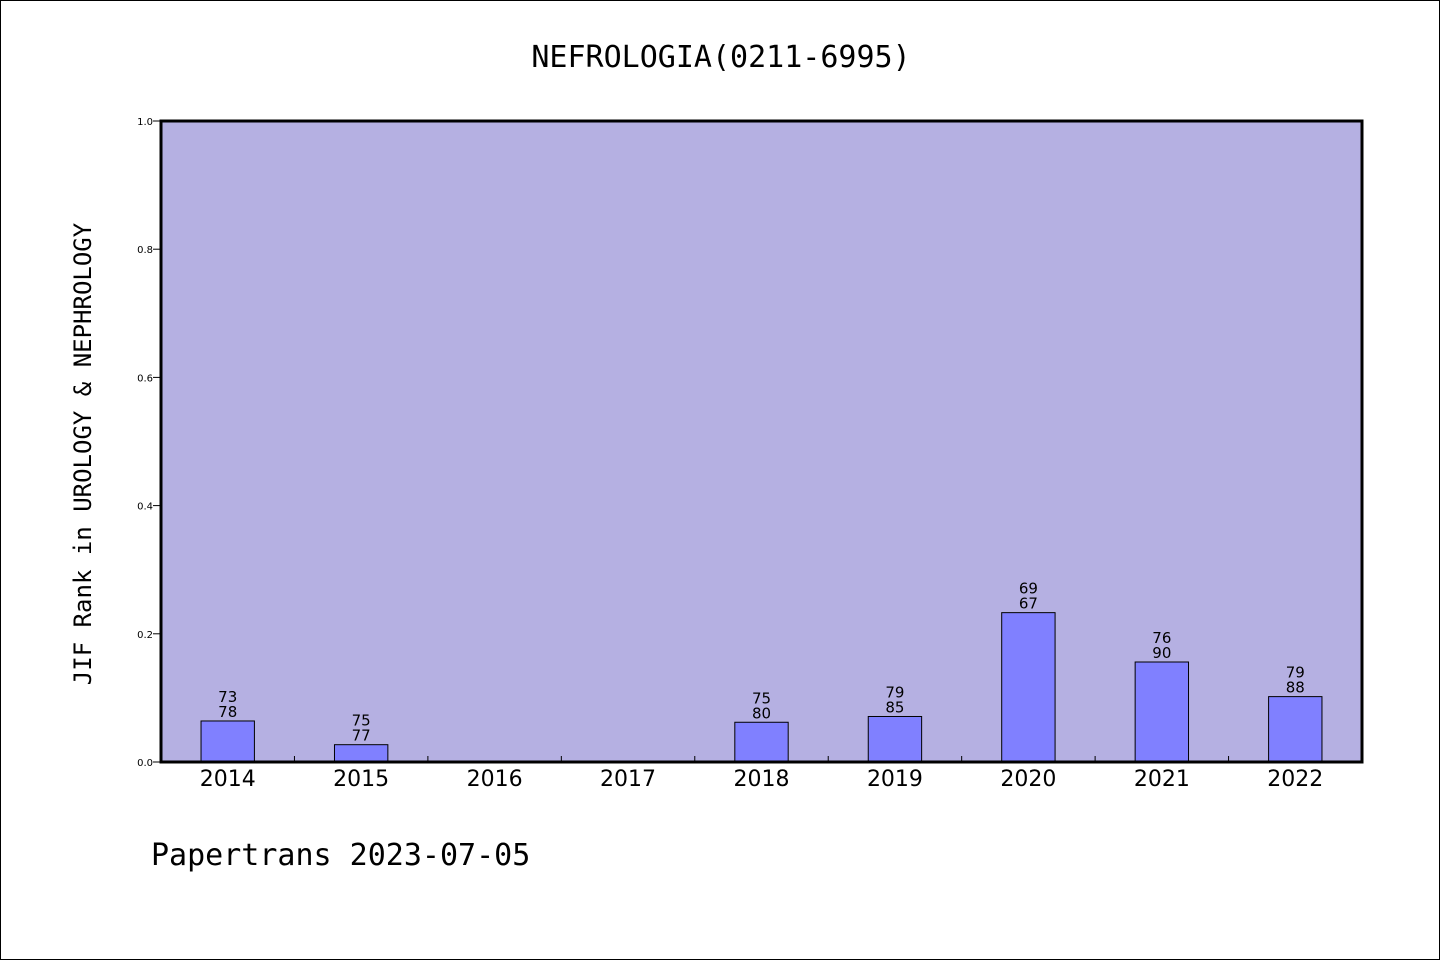 Image resolution: width=1440 pixels, height=961 pixels. What do you see at coordinates (361, 736) in the screenshot?
I see `data-label-bottom: 77` at bounding box center [361, 736].